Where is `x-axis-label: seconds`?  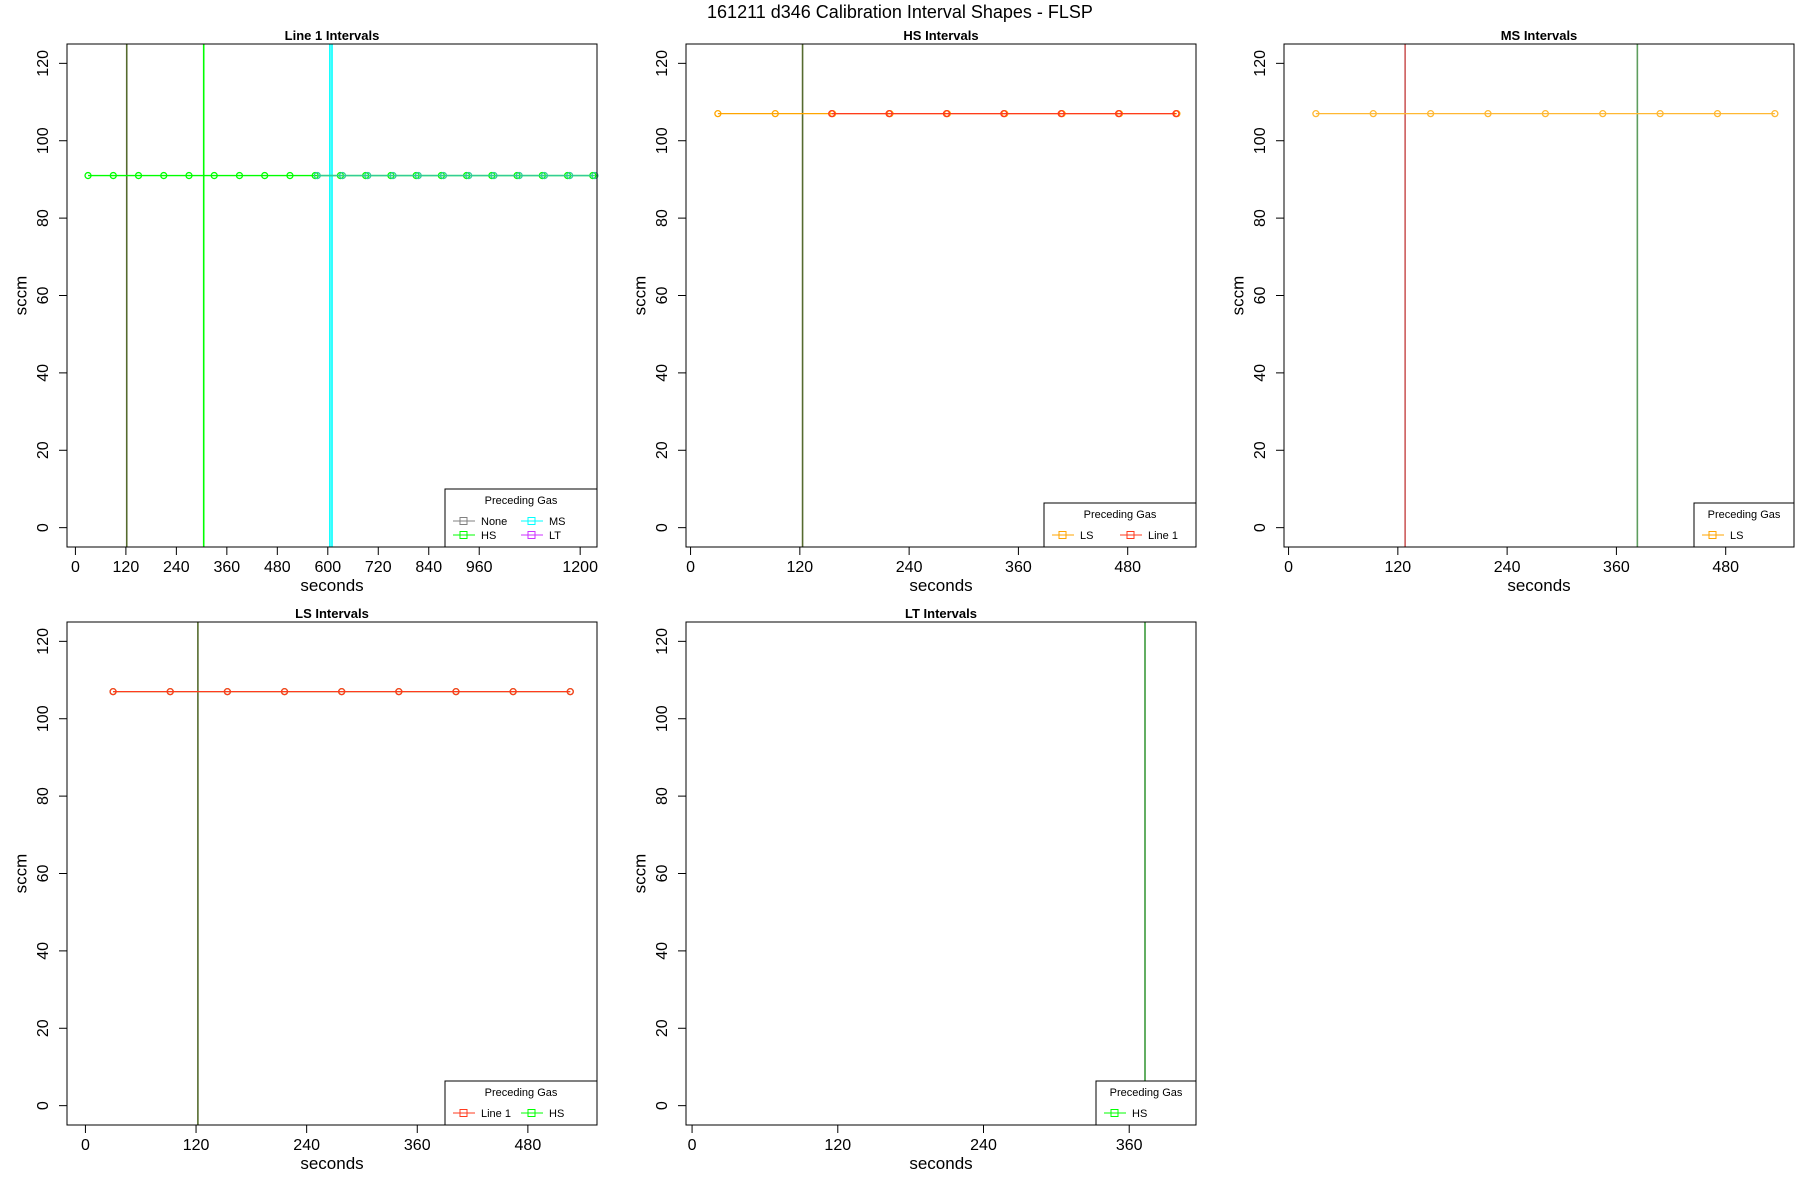
x-axis-label: seconds is located at coordinates (1538, 585).